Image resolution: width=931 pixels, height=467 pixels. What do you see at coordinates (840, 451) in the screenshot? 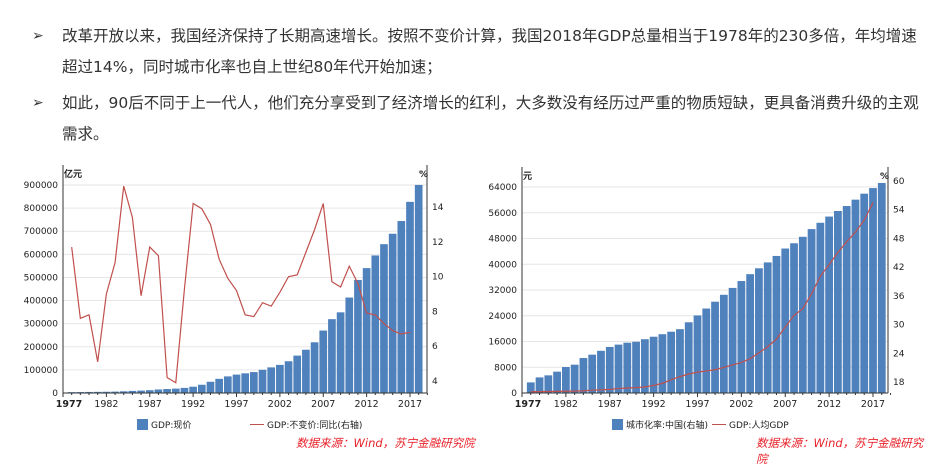
I see `source-note-right: 数据来源：Wind，苏宁金融研究院` at bounding box center [840, 451].